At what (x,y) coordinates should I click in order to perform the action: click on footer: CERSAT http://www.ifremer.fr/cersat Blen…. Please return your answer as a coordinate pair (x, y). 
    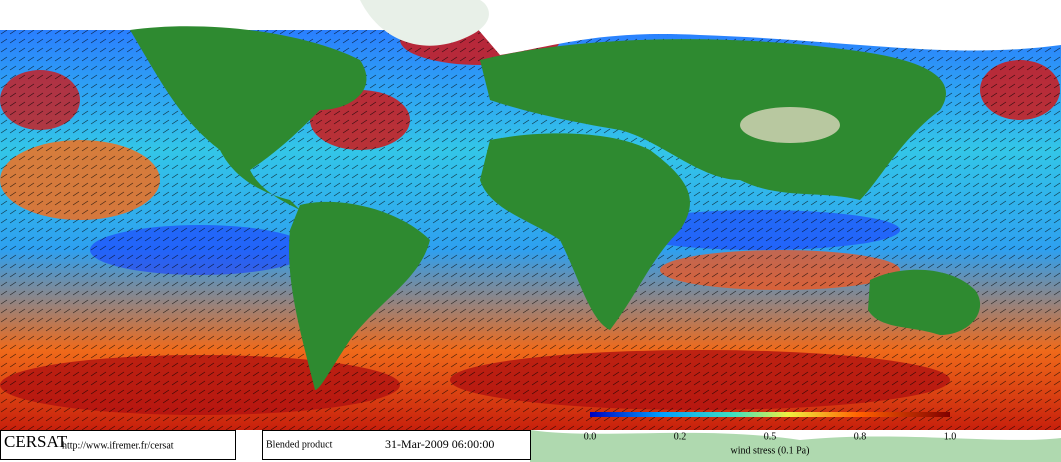
    Looking at the image, I should click on (530, 437).